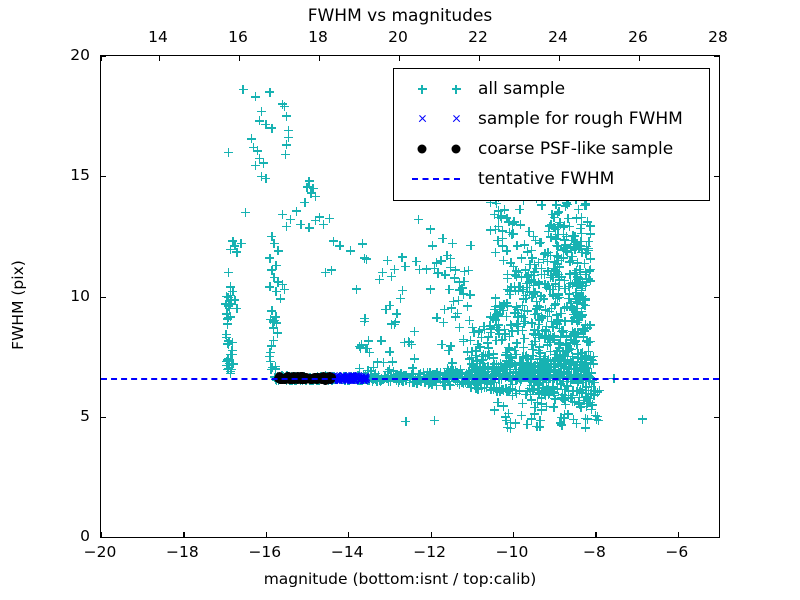 The width and height of the screenshot is (800, 600). What do you see at coordinates (558, 37) in the screenshot?
I see `x-tick-label-top: 24` at bounding box center [558, 37].